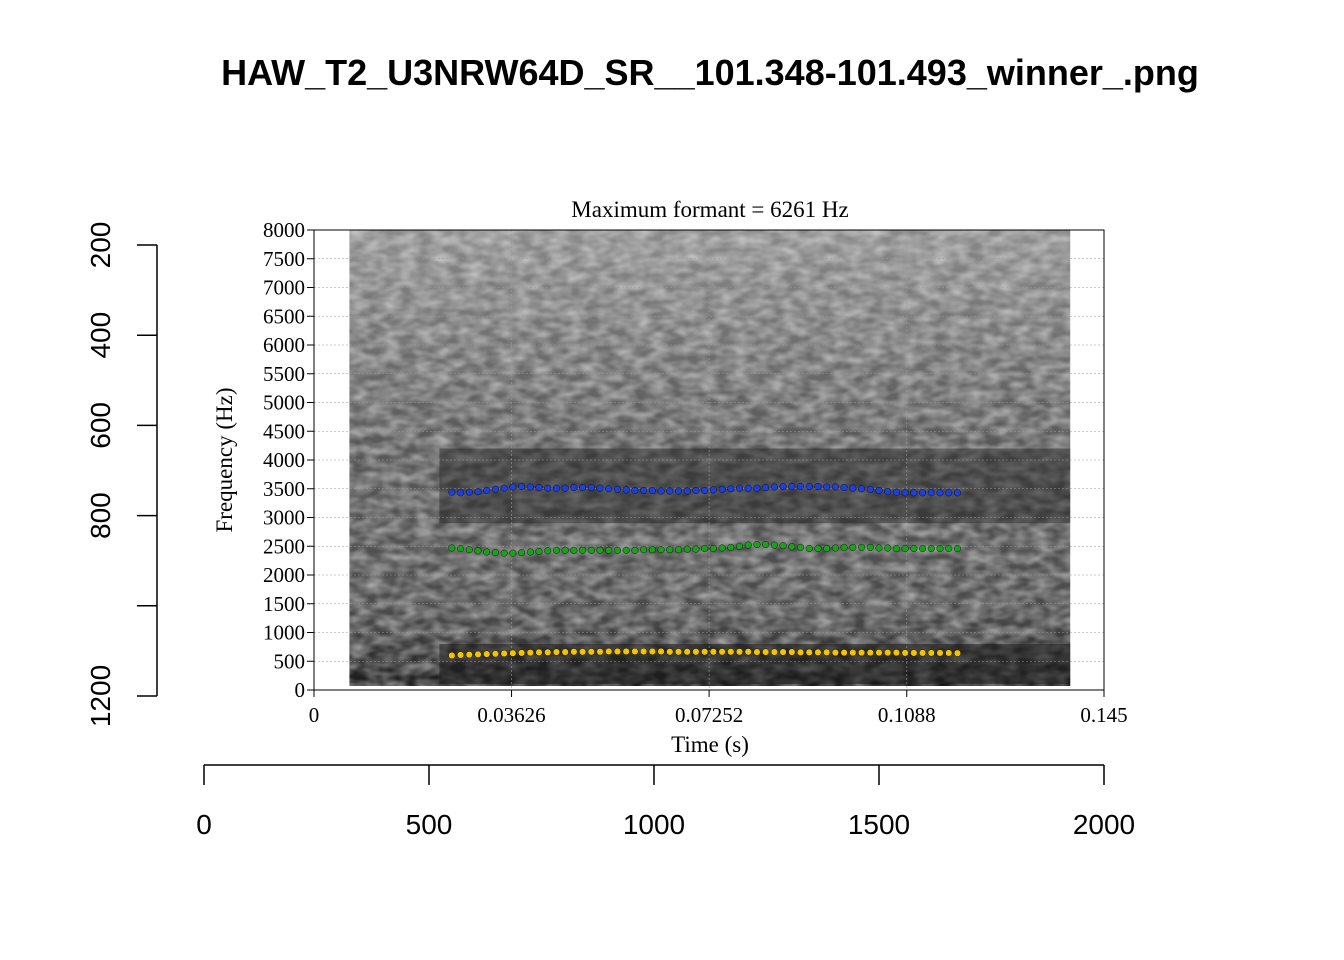  I want to click on x-tick-label: 0, so click(314, 715).